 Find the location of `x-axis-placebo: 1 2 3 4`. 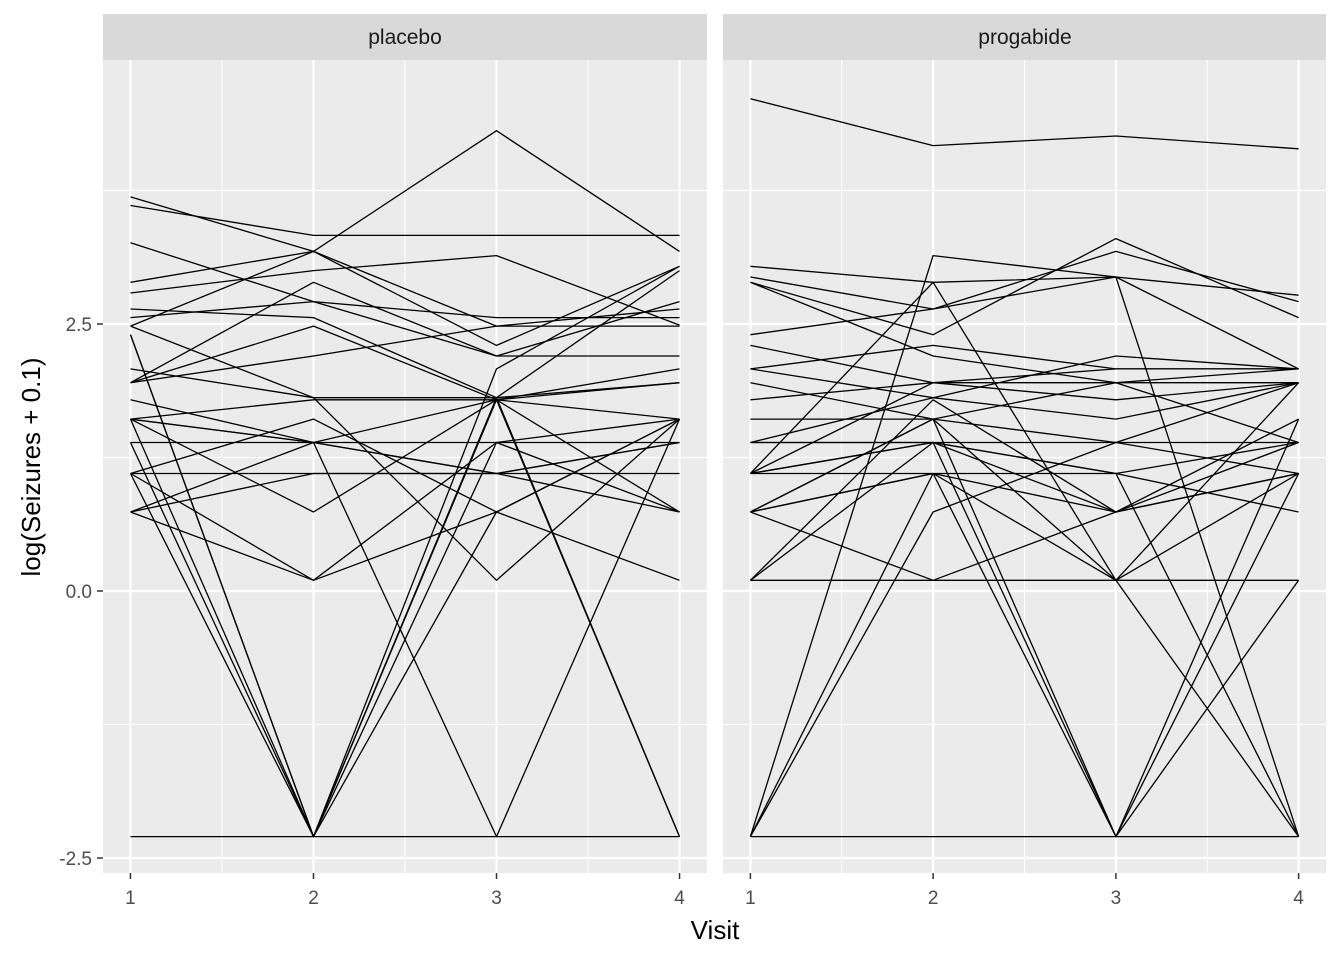

x-axis-placebo: 1 2 3 4 is located at coordinates (405, 891).